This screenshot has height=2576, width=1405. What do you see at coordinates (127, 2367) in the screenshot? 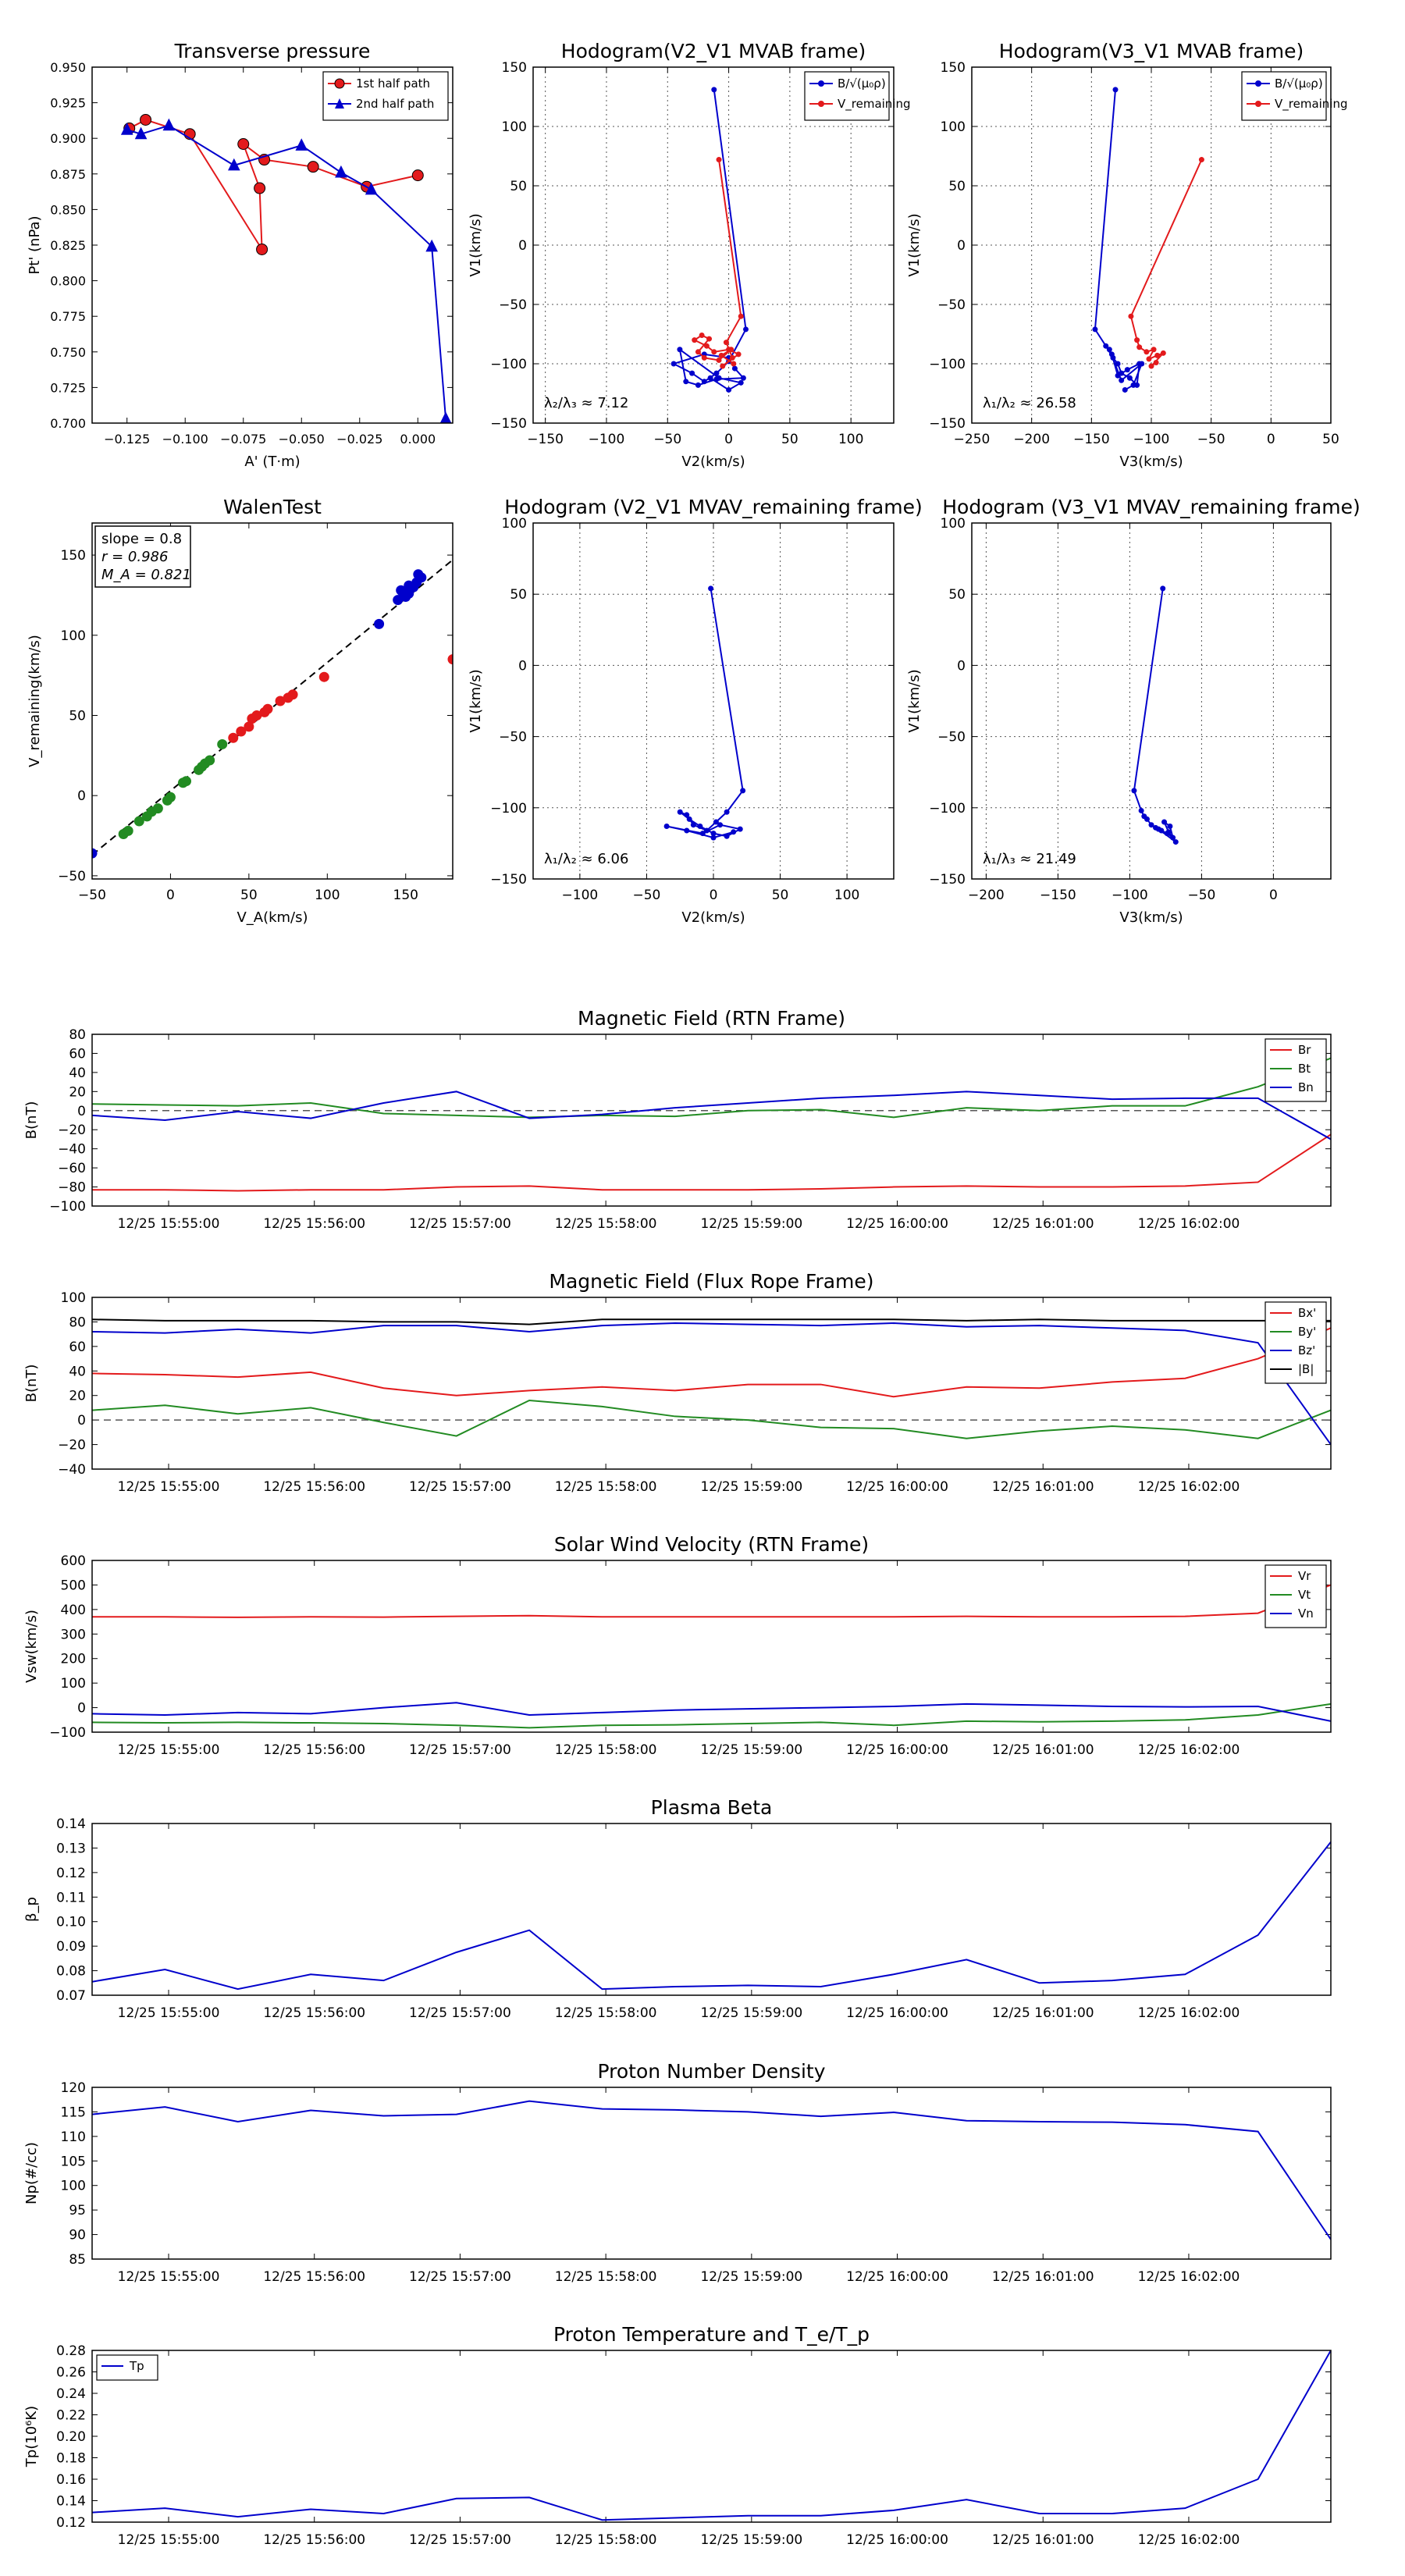
I see `ts_tp-legend` at bounding box center [127, 2367].